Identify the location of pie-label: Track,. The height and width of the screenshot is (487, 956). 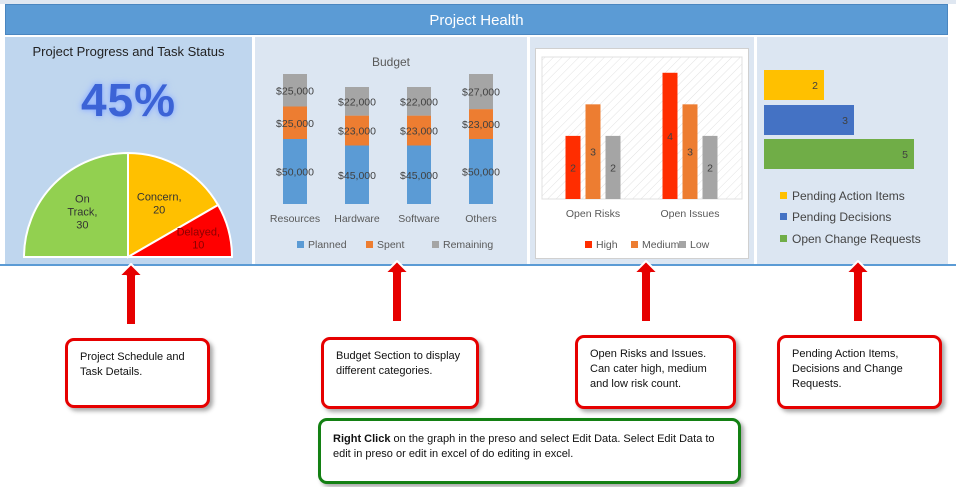
(82, 212).